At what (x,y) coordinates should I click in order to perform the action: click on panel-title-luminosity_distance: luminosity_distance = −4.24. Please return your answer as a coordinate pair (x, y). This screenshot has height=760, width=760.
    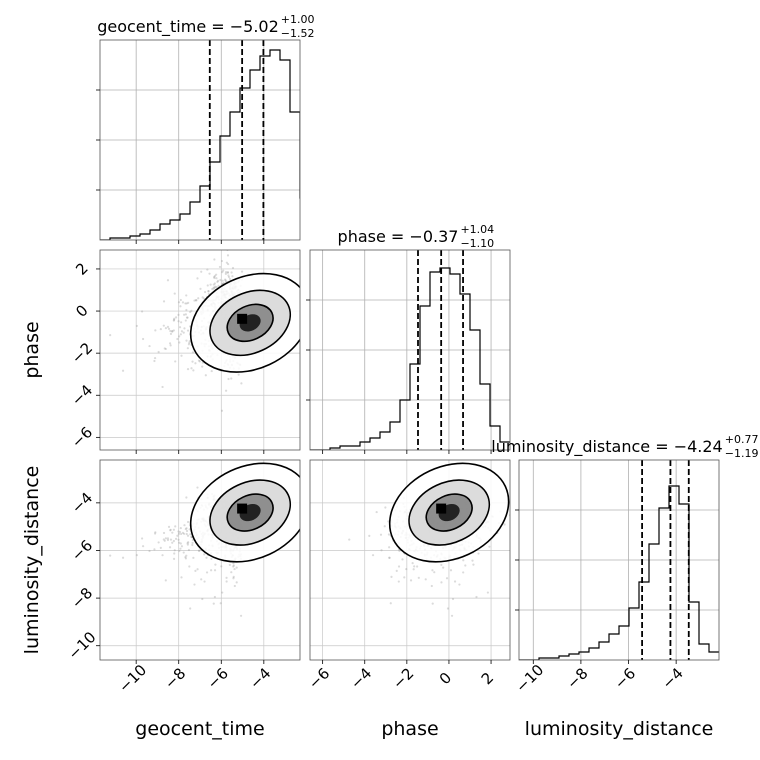
    Looking at the image, I should click on (606, 447).